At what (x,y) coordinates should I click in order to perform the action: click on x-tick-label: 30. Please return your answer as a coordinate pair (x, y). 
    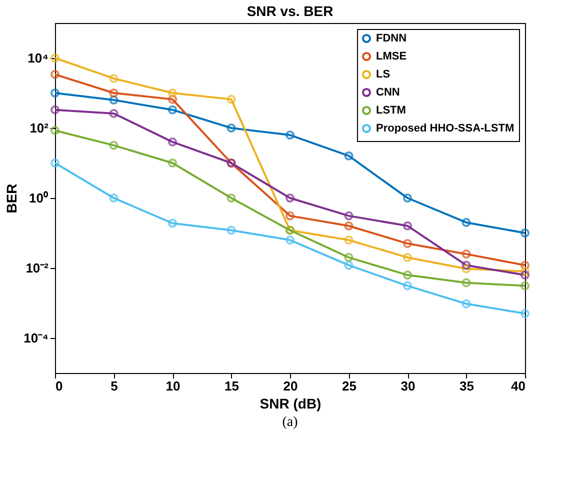
    Looking at the image, I should click on (408, 386).